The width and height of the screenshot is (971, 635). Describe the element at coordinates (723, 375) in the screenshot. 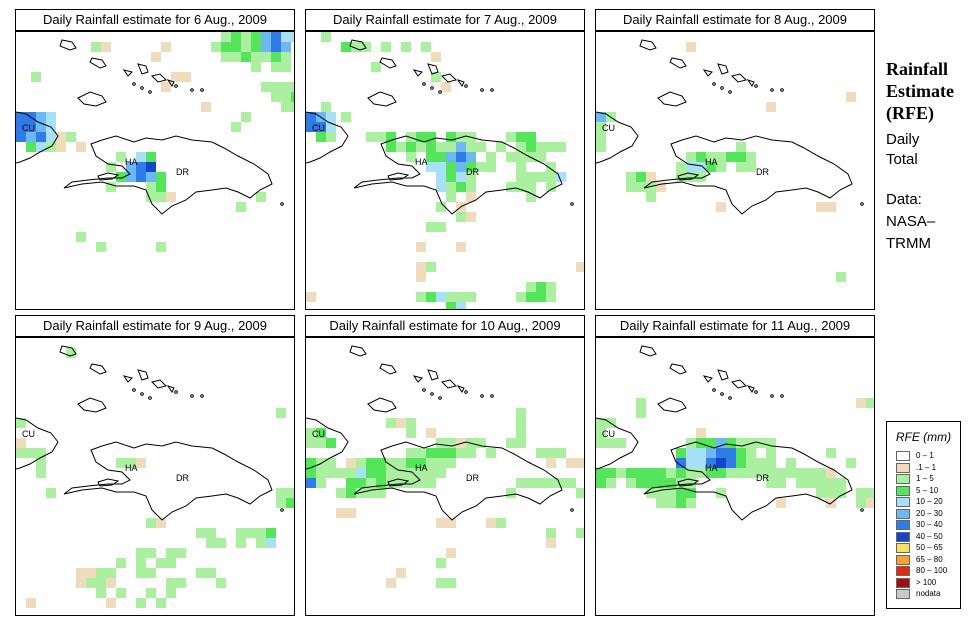

I see `coastline-bahama4` at that location.